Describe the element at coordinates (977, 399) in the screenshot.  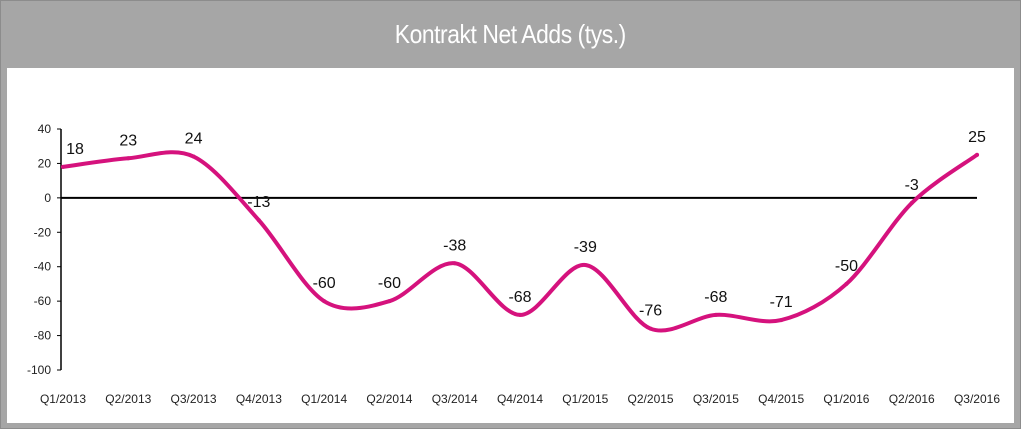
I see `x-tick-label: Q3/2016` at that location.